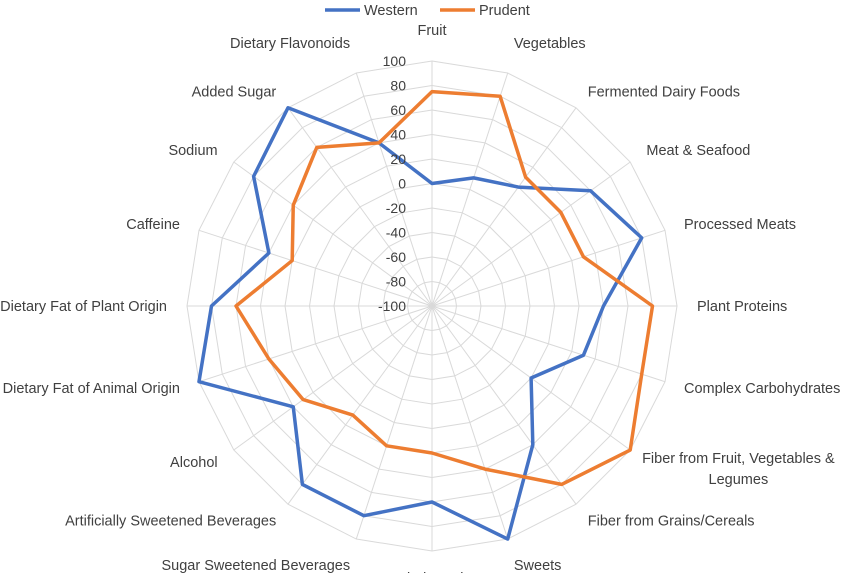 The height and width of the screenshot is (573, 850). I want to click on category-label: Complex Carbohydrates, so click(762, 389).